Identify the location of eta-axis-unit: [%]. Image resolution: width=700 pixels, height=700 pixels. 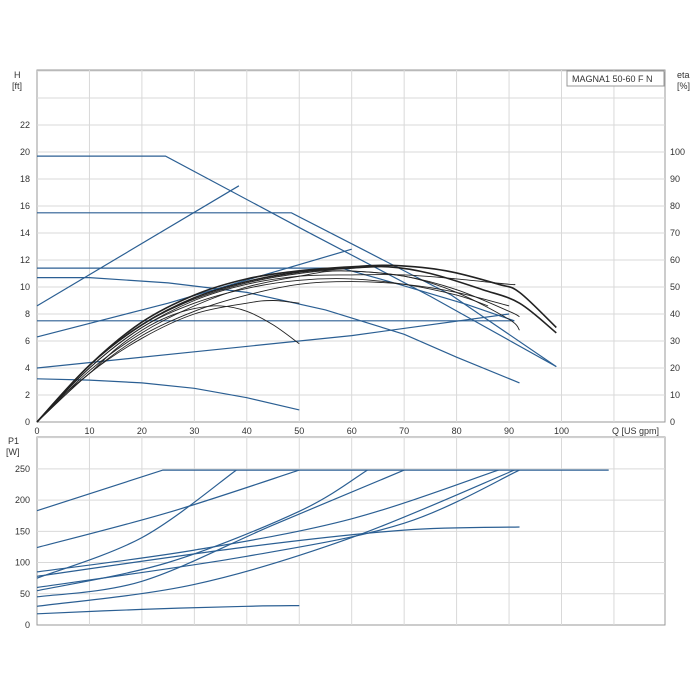
(683, 86).